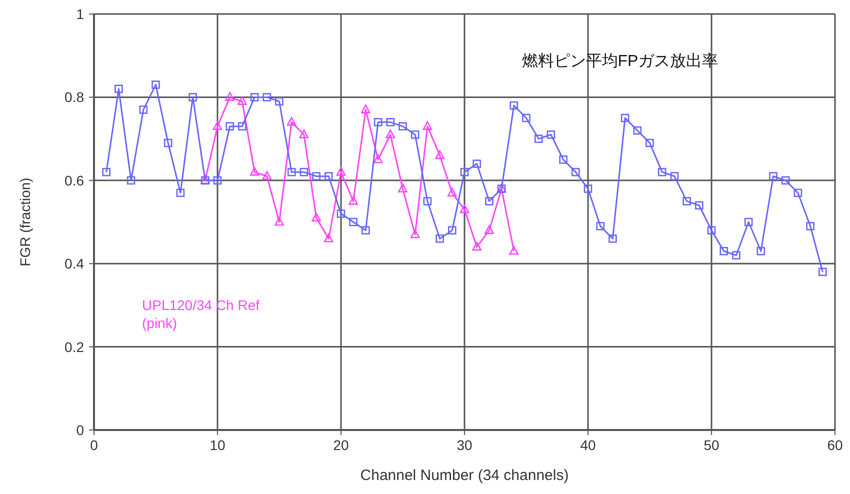  What do you see at coordinates (74, 264) in the screenshot?
I see `y-tick-label: 0.4` at bounding box center [74, 264].